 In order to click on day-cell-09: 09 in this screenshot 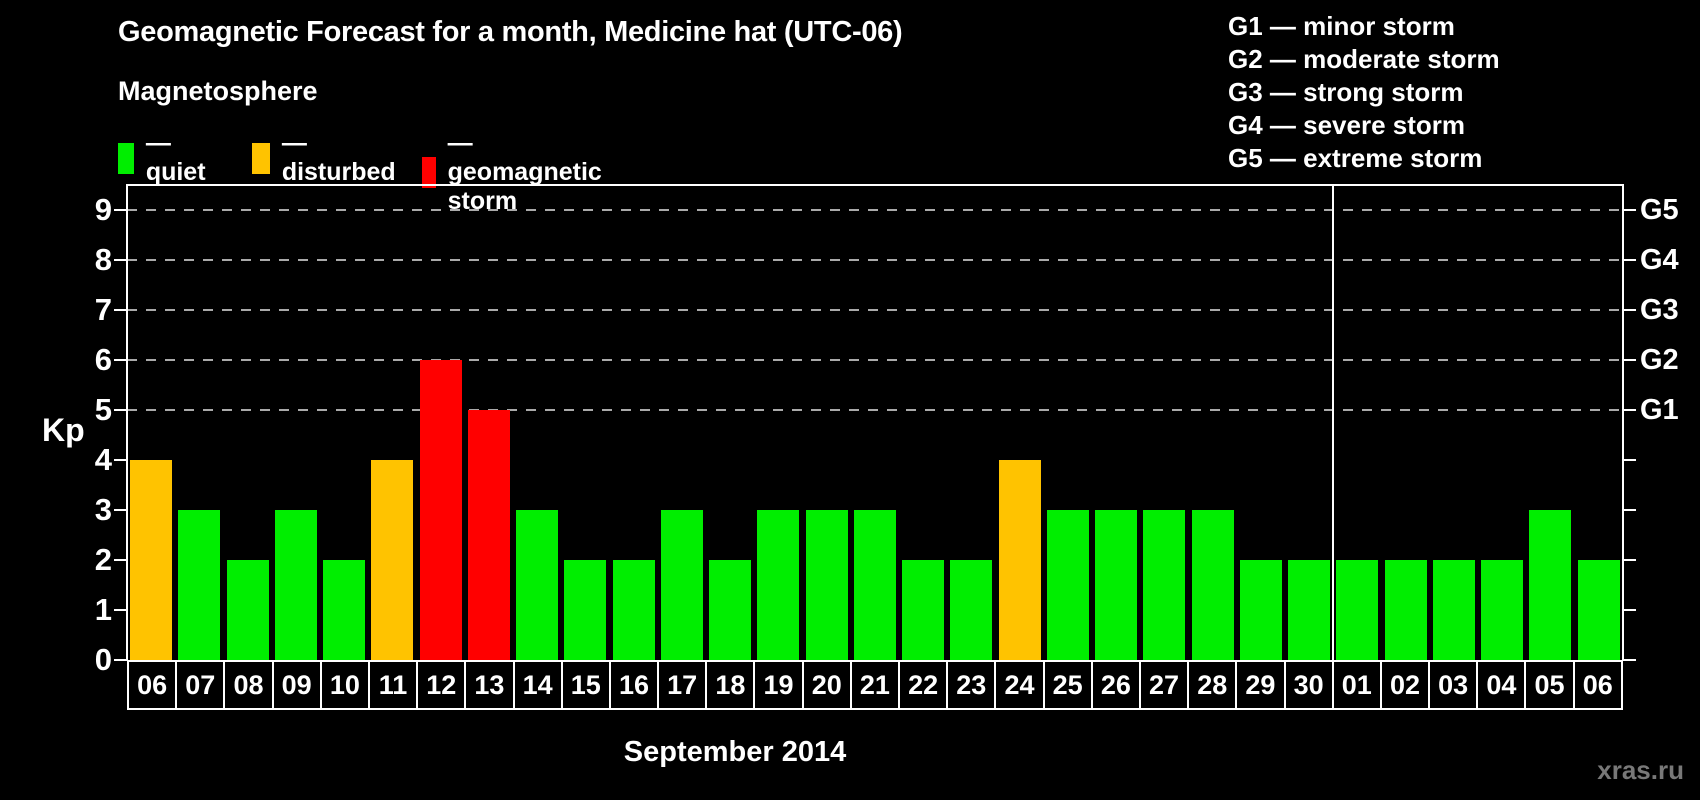, I will do `click(296, 685)`.